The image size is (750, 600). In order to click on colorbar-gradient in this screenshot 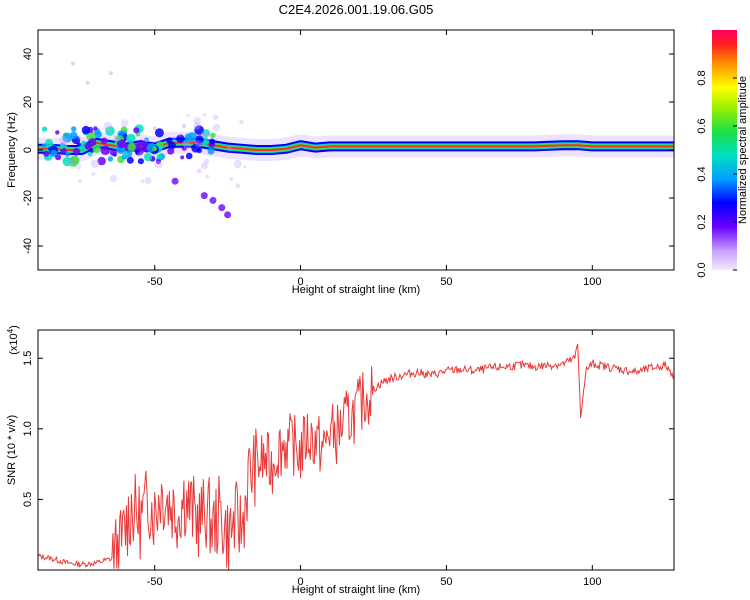, I will do `click(724, 150)`.